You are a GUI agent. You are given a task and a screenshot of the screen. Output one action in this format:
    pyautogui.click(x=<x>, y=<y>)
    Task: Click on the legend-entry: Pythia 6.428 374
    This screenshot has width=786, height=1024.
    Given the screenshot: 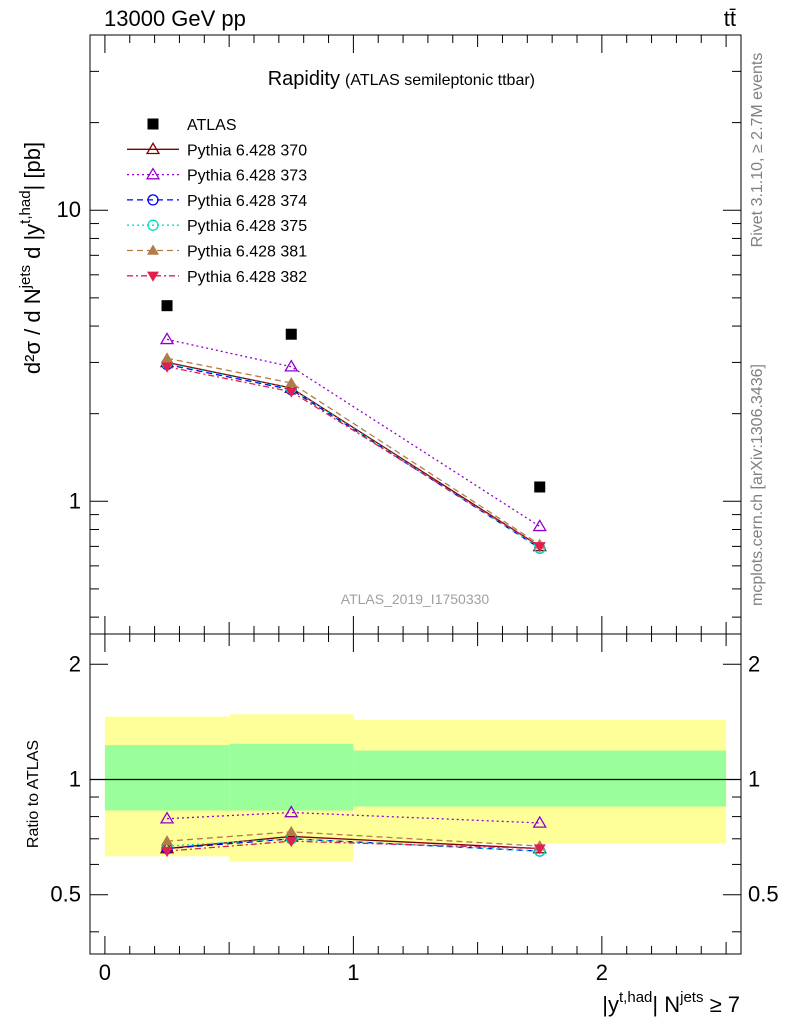 What is the action you would take?
    pyautogui.click(x=217, y=201)
    